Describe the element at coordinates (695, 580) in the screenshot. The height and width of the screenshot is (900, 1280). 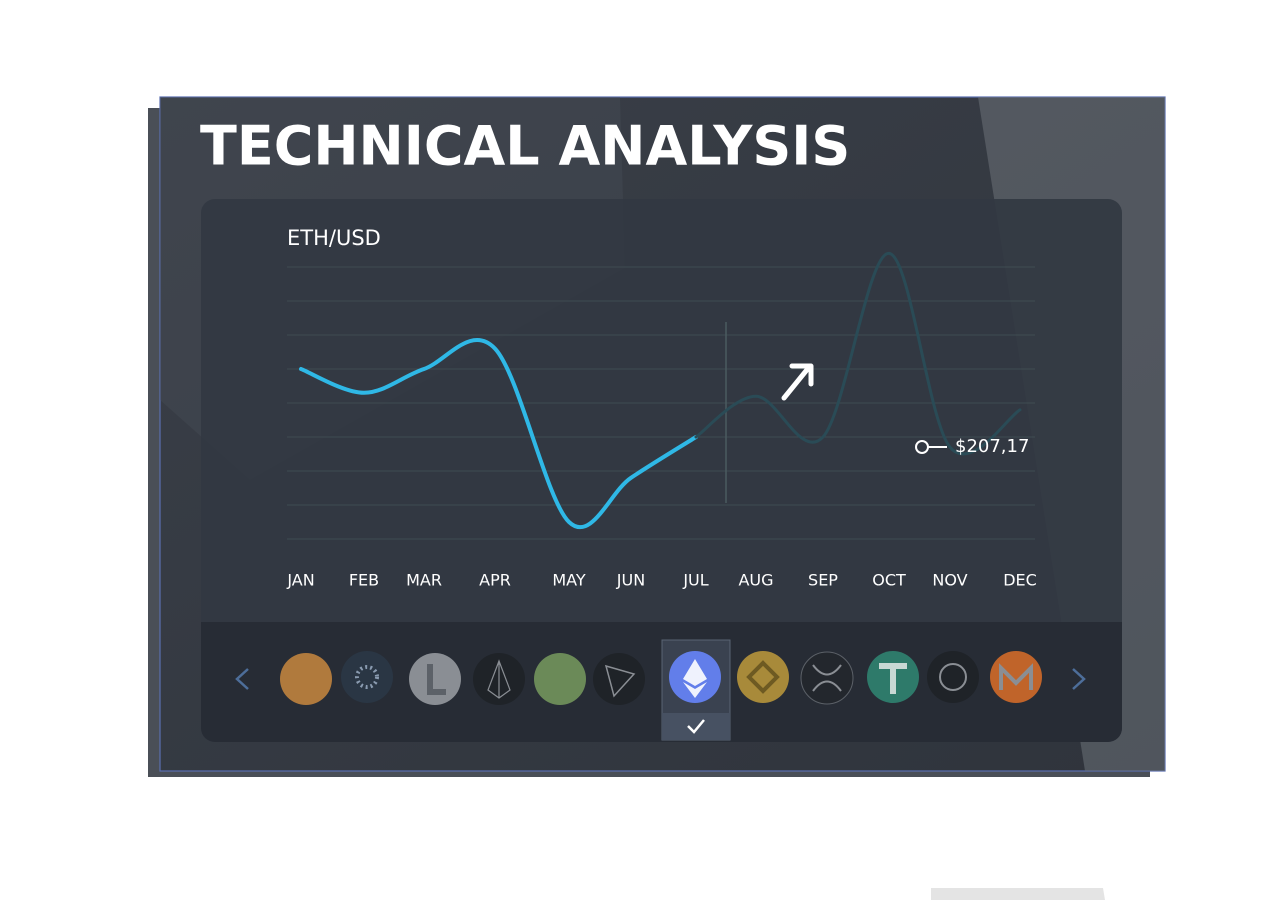
I see `x-tick-label: JUL` at that location.